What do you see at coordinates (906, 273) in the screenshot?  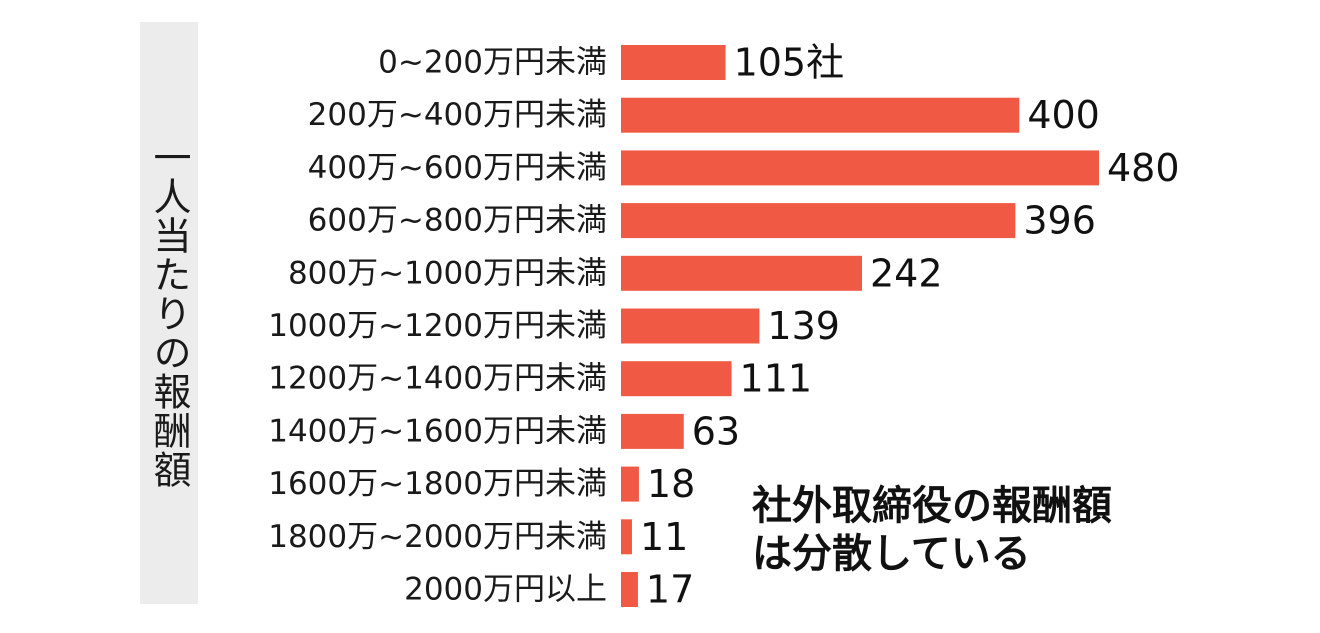 I see `data-label: 242` at bounding box center [906, 273].